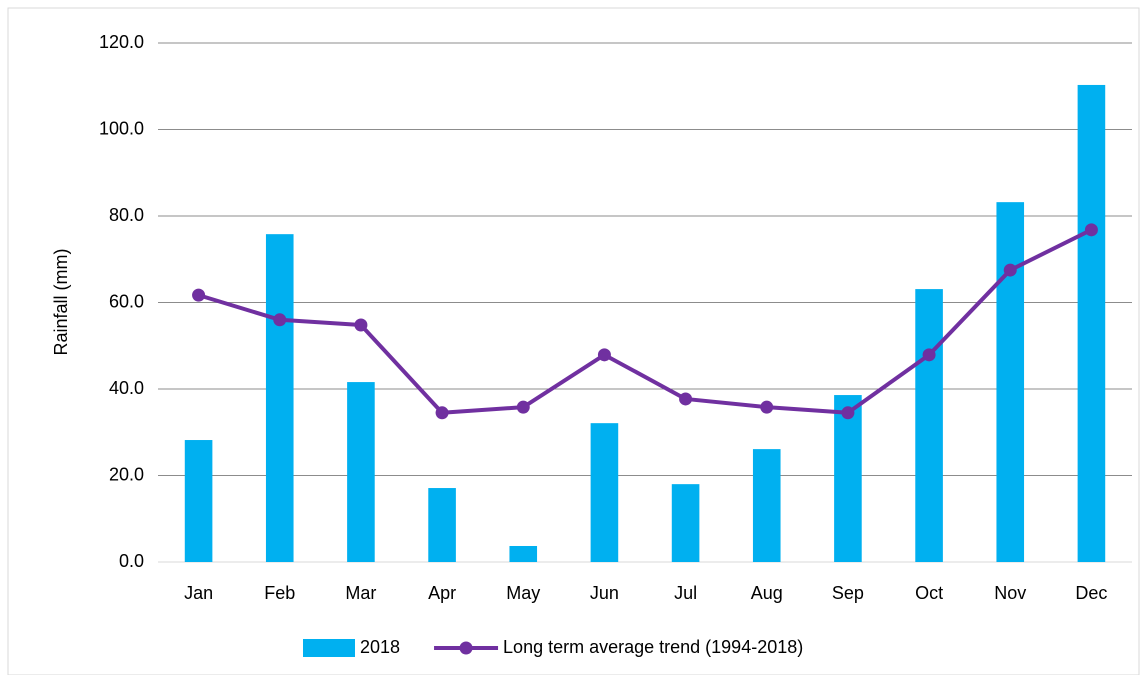 The image size is (1147, 675). I want to click on y-tick-label: 120.0, so click(121, 42).